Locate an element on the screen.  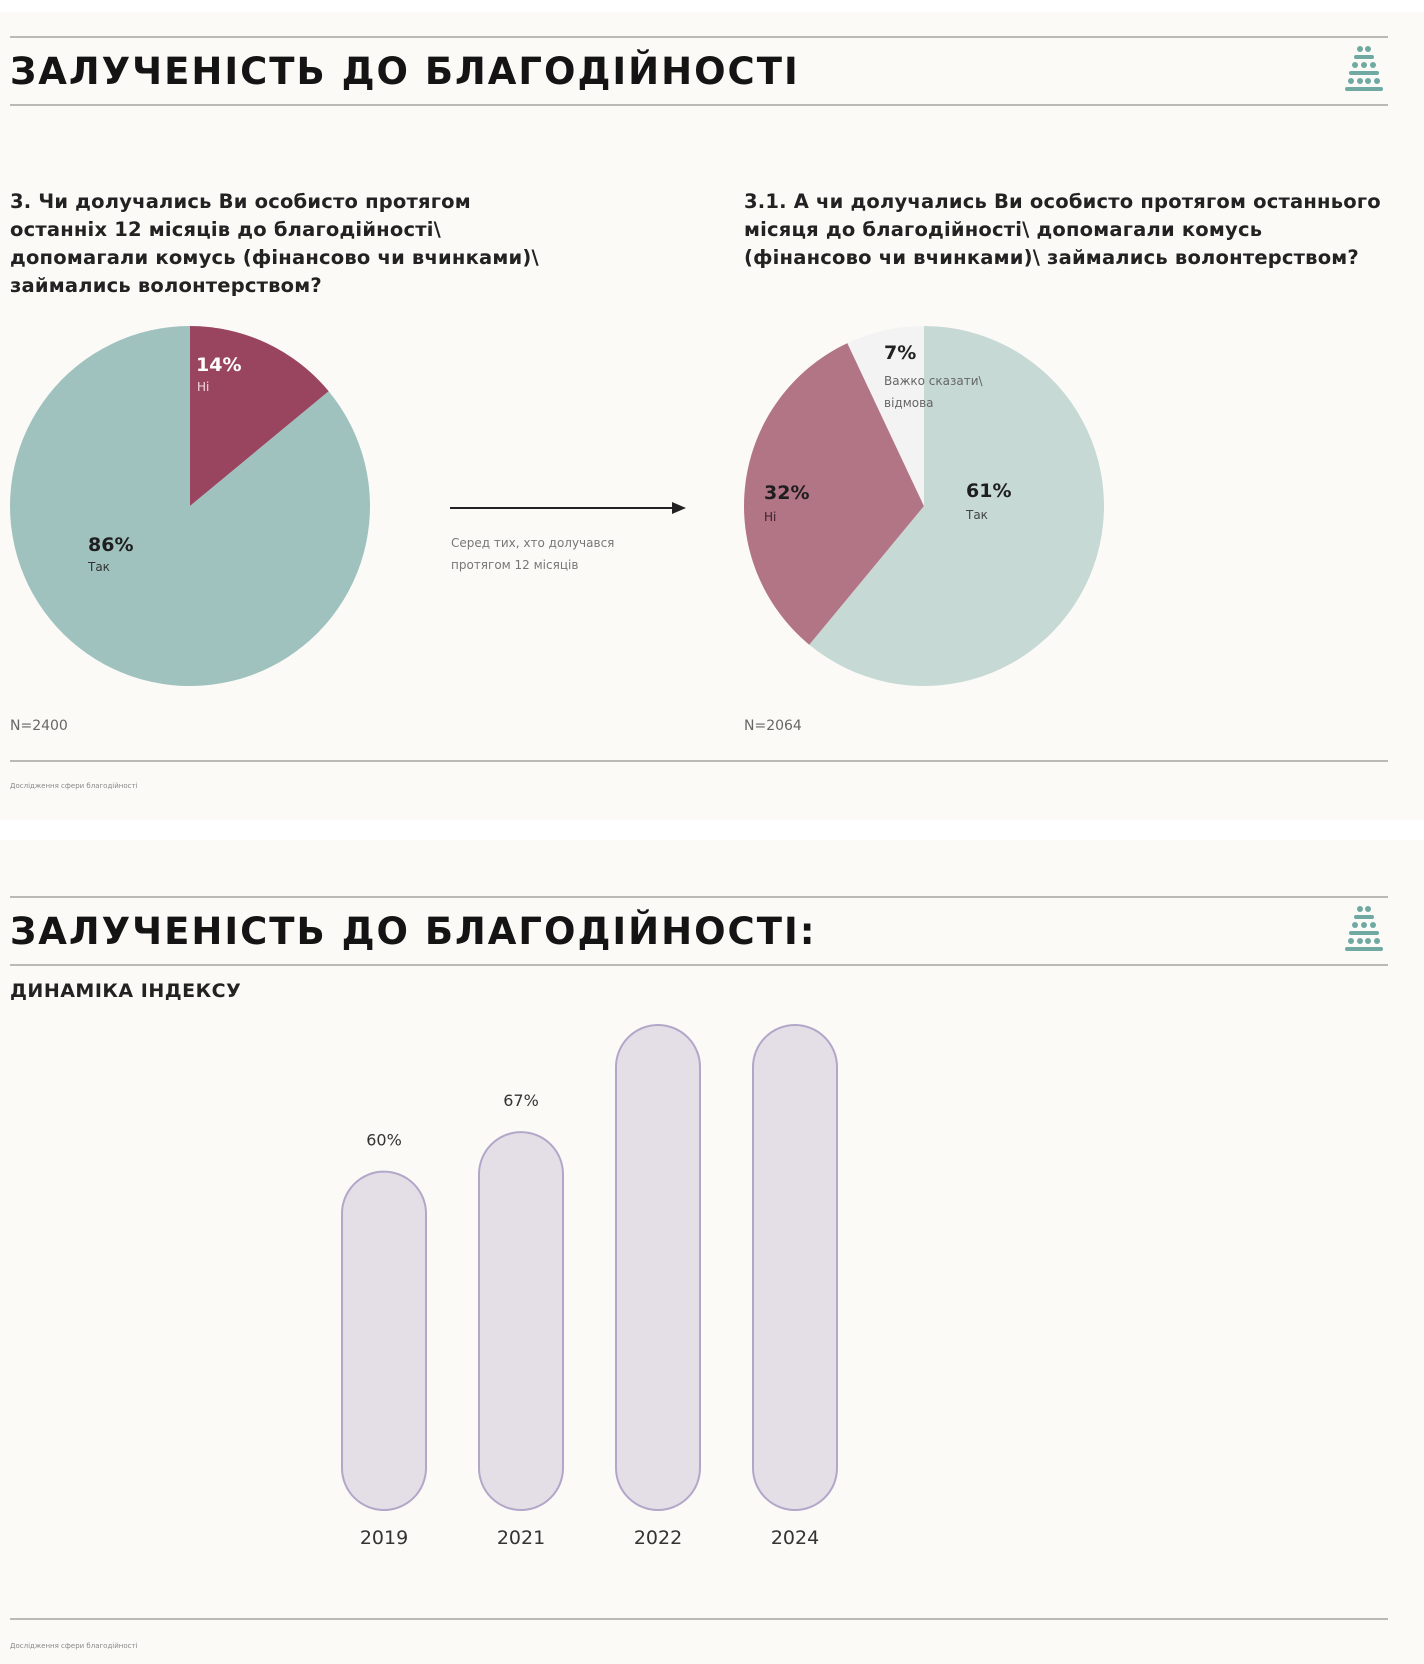
bar-value-label: 60% is located at coordinates (384, 1140).